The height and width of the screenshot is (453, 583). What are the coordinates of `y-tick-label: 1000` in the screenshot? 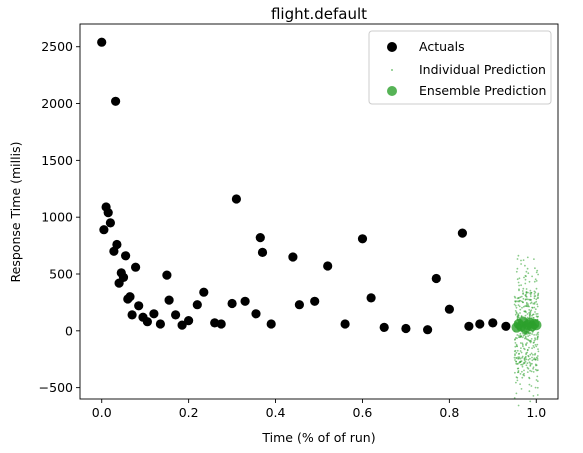 It's located at (57, 217).